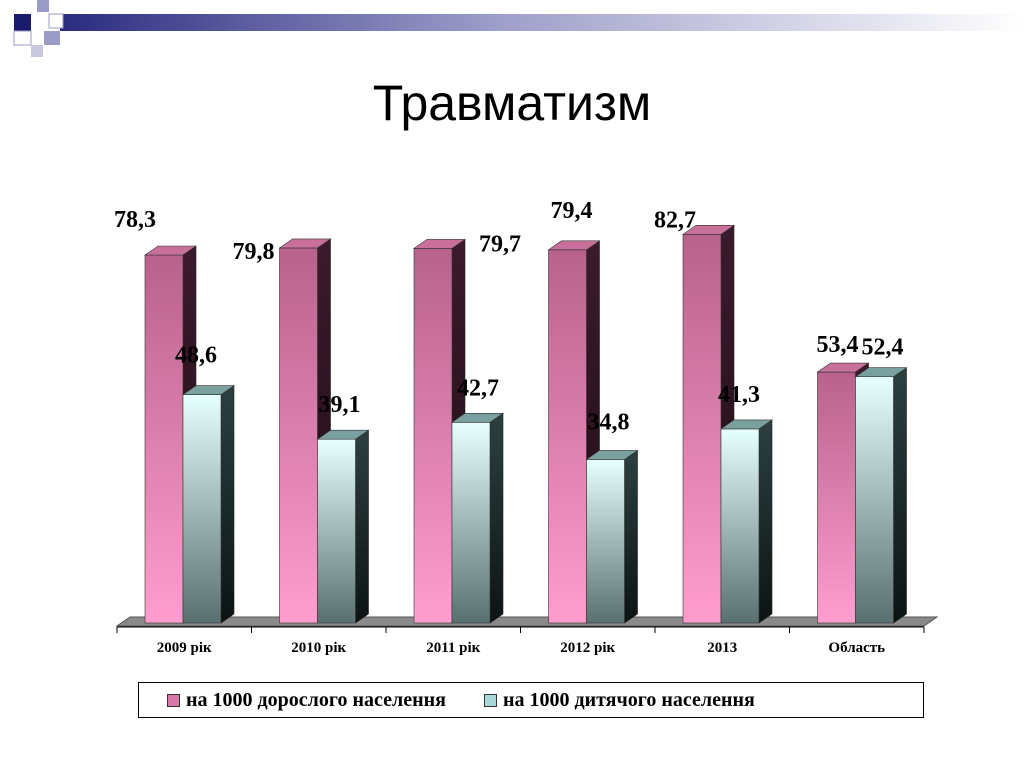 Image resolution: width=1024 pixels, height=768 pixels. I want to click on legend-item-adult: на 1000 дорослого населення, so click(306, 700).